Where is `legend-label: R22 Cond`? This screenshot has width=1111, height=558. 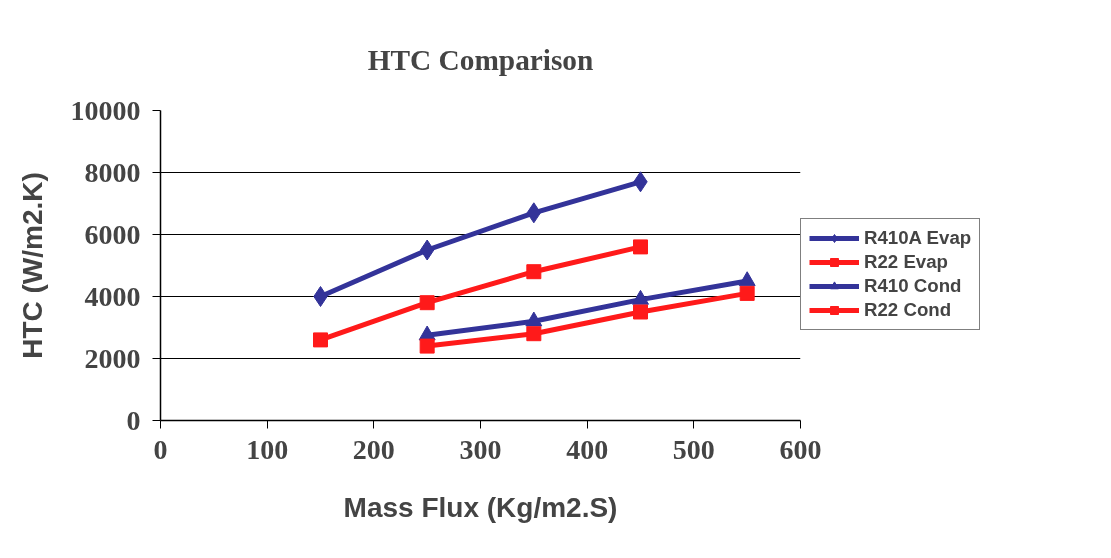
legend-label: R22 Cond is located at coordinates (908, 310).